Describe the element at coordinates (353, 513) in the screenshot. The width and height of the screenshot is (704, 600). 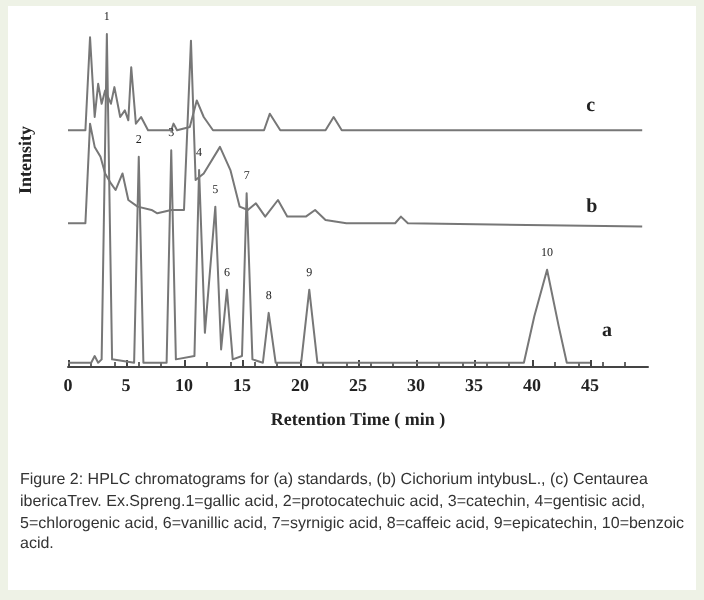
I see `caption: Figure 2: HPLC chromatograms for (a) standards, (b) Cichorium intybusL., (c) Centaurea ibericaTrev. Ex.Spreng.1=gallic acid, 2=protocatechuic acid, 3=catechin, 4=gentisic acid, 5=chlorogenic acid, 6=vanillic acid, 7=syrnigic acid, 8=caffeic acid, 9=epicatechin, 10=benzoic acid.` at that location.